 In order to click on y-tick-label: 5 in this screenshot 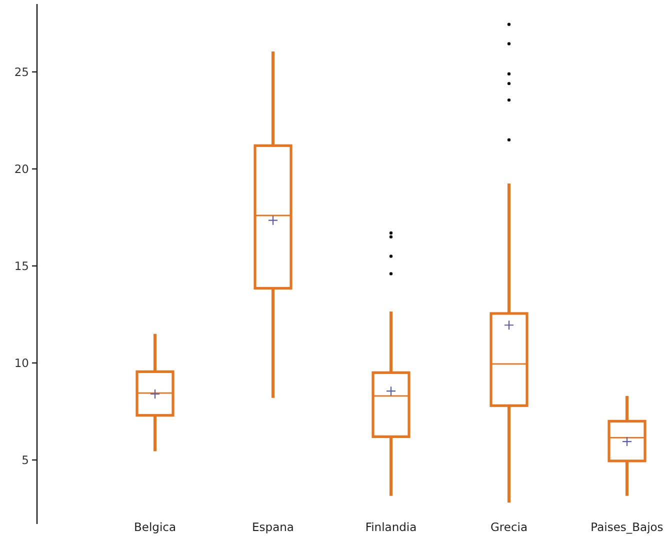, I will do `click(25, 459)`.